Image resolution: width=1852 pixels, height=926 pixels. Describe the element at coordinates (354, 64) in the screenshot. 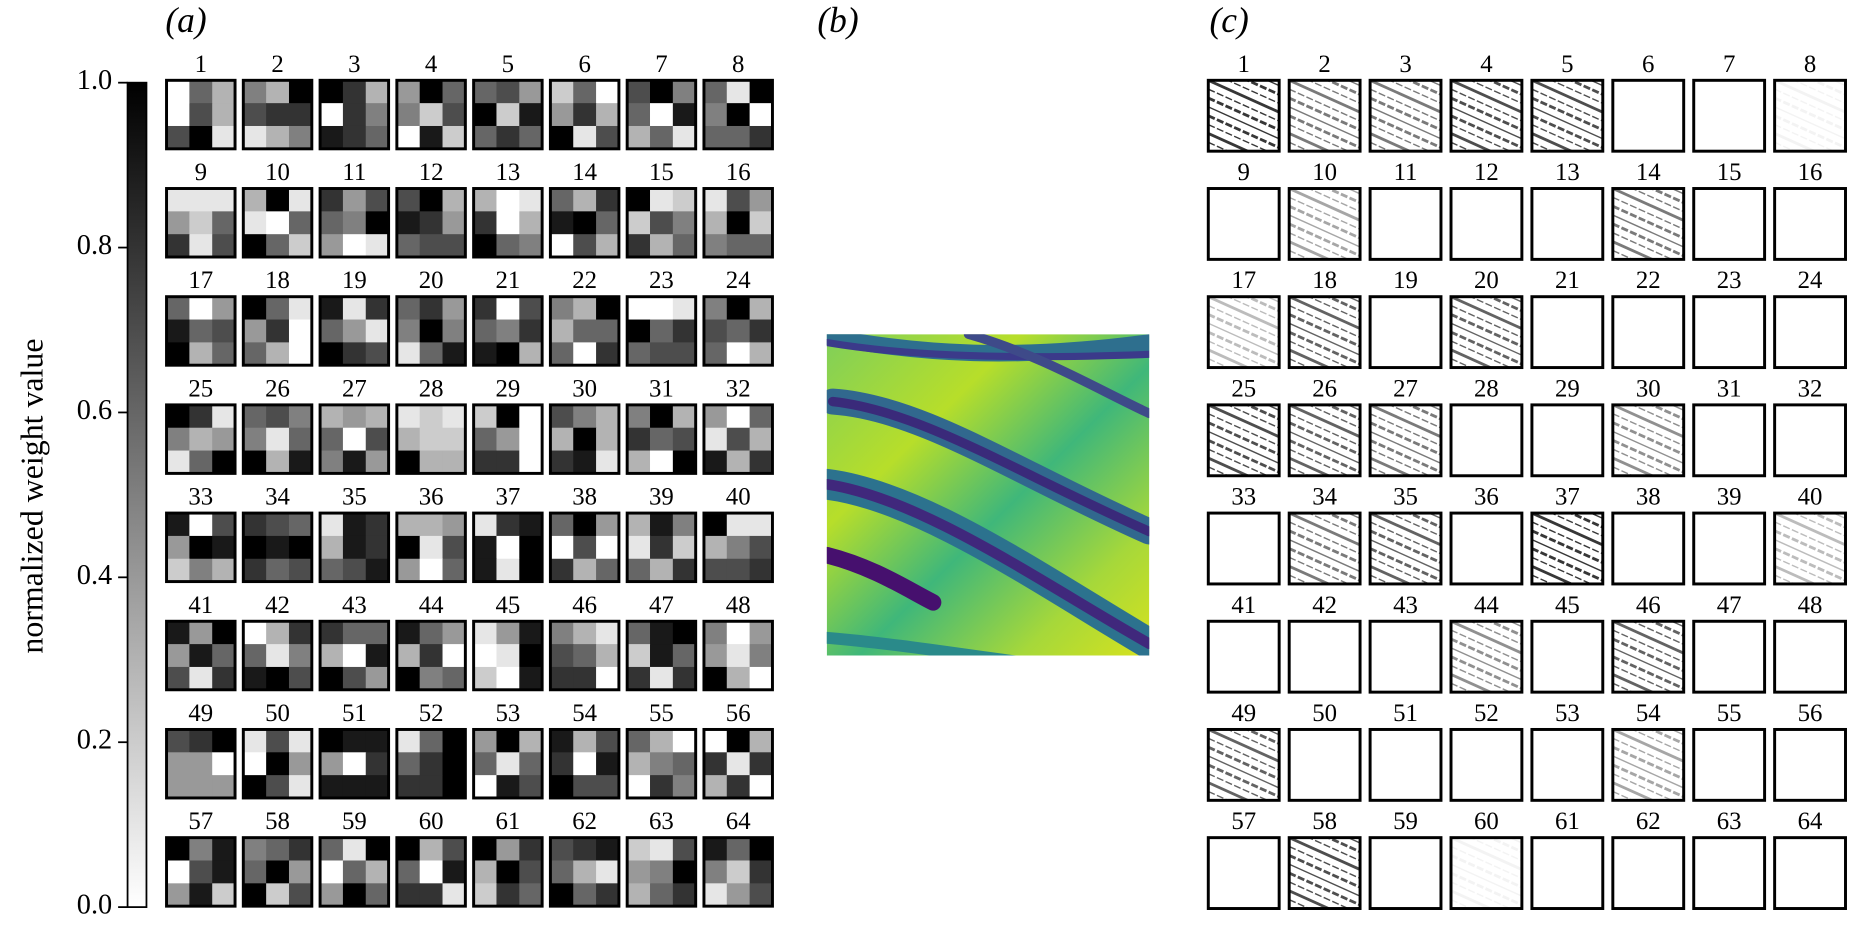

I see `kernel-title: 3` at that location.